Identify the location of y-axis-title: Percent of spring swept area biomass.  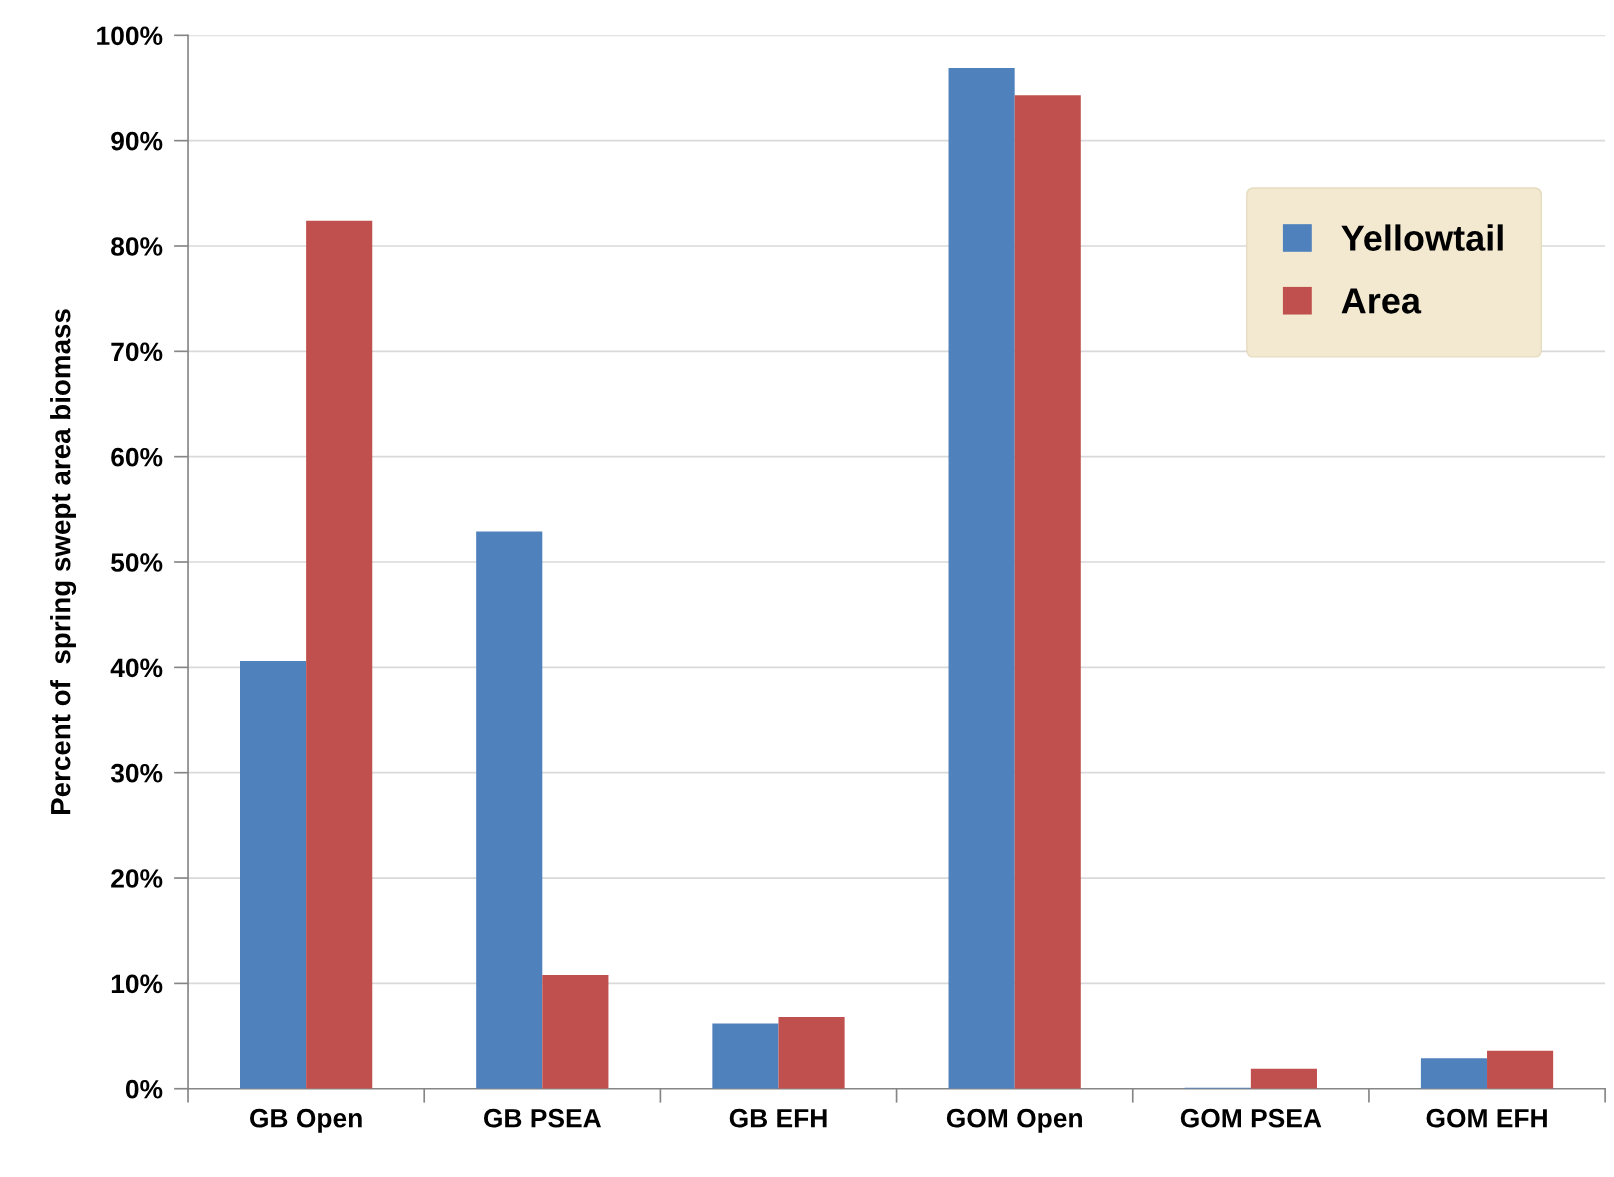
(63, 562).